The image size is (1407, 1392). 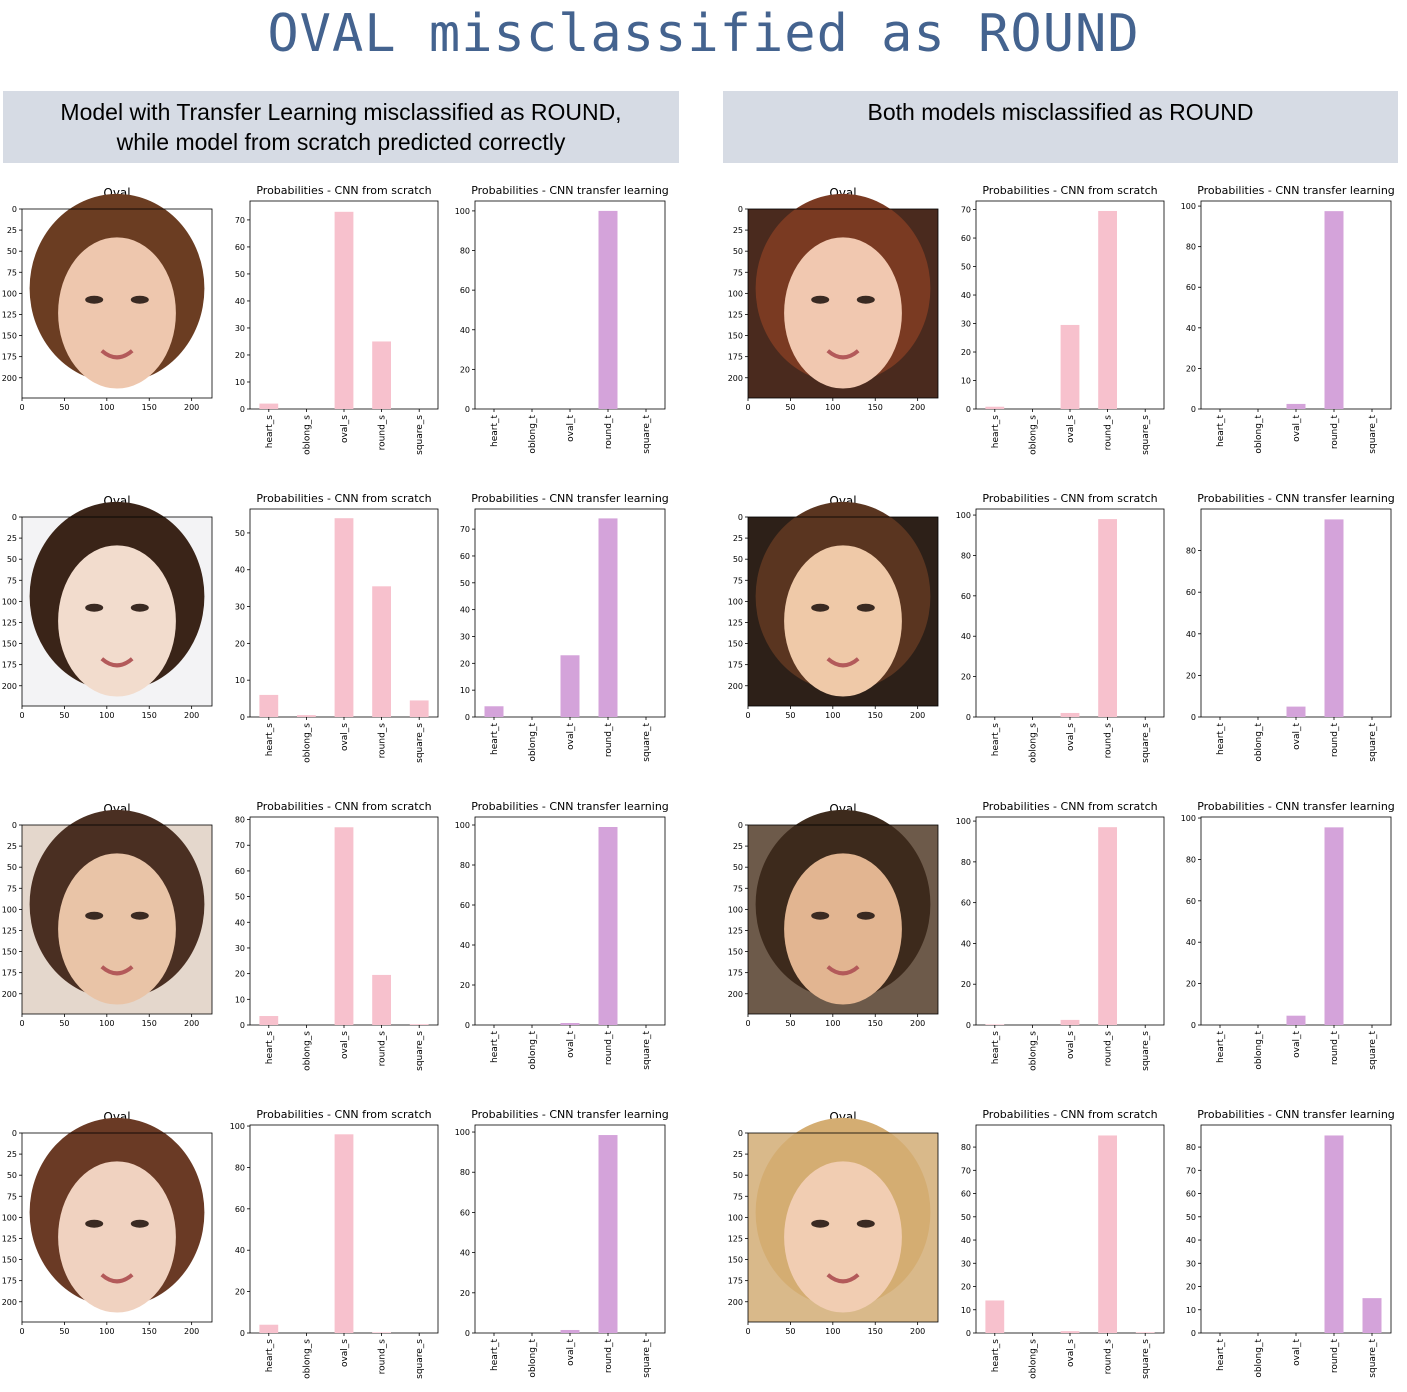 What do you see at coordinates (270, 1047) in the screenshot?
I see `scratch-xtick-label-heart_s: heart_s` at bounding box center [270, 1047].